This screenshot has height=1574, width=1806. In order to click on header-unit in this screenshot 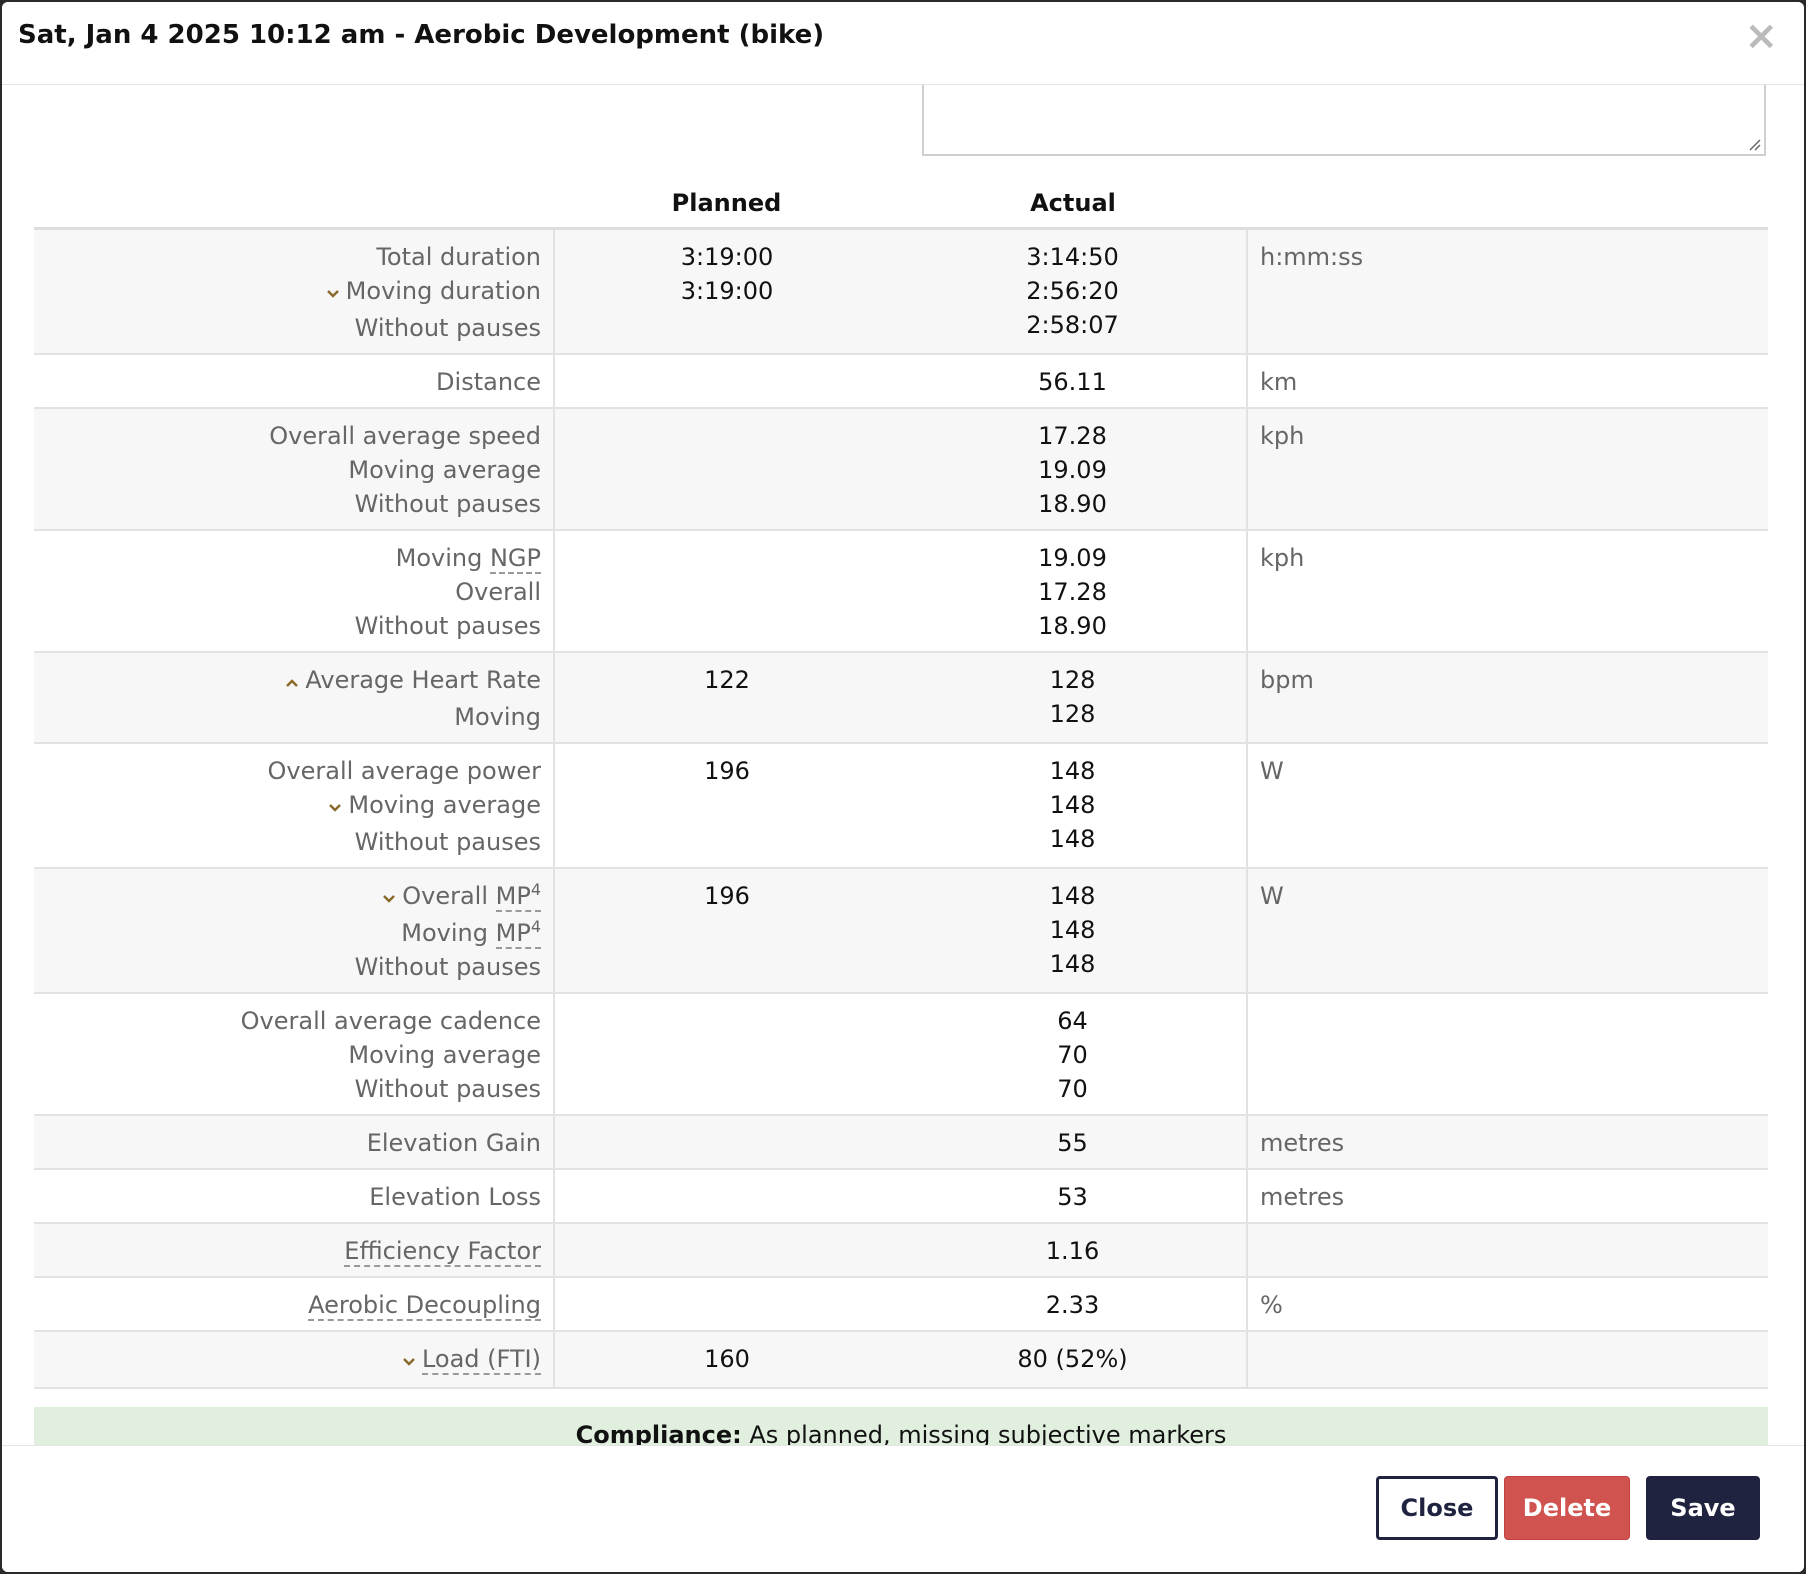, I will do `click(1507, 204)`.